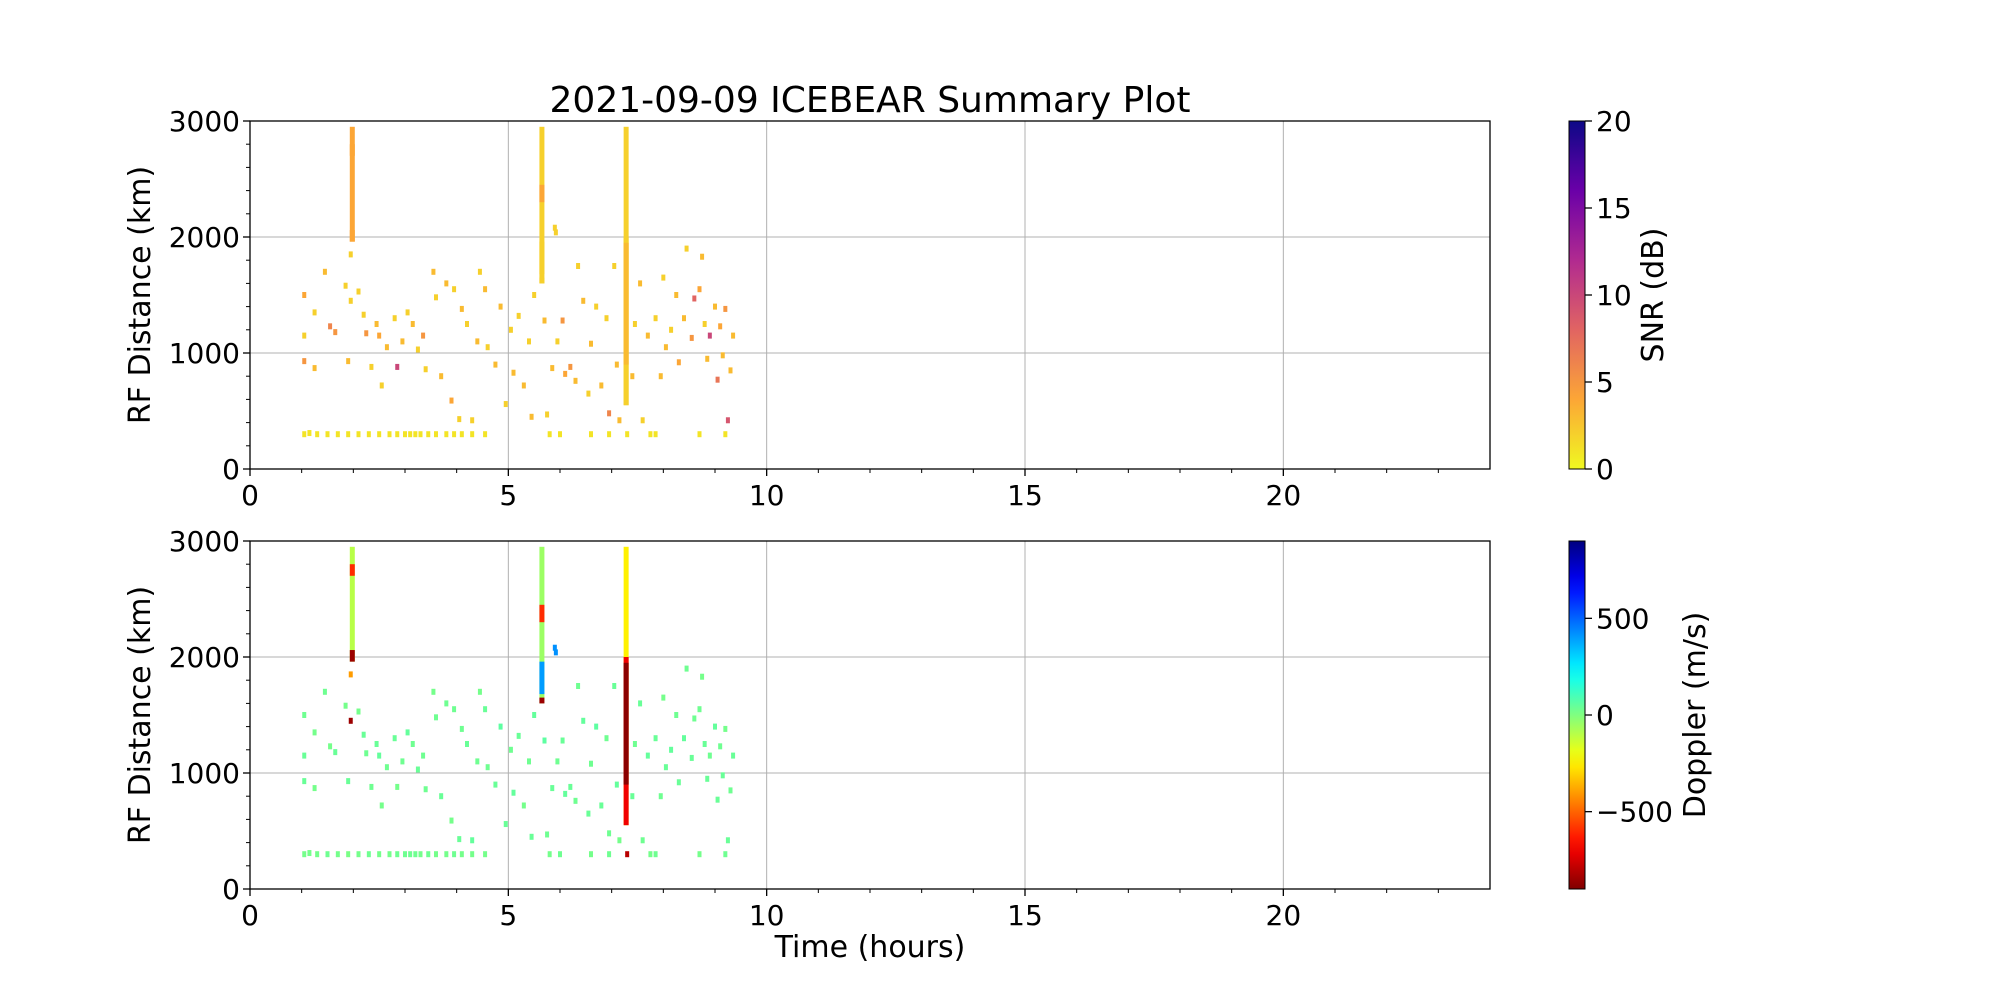 Image resolution: width=2000 pixels, height=1004 pixels. What do you see at coordinates (1614, 295) in the screenshot?
I see `colorbar-tick-label: 10` at bounding box center [1614, 295].